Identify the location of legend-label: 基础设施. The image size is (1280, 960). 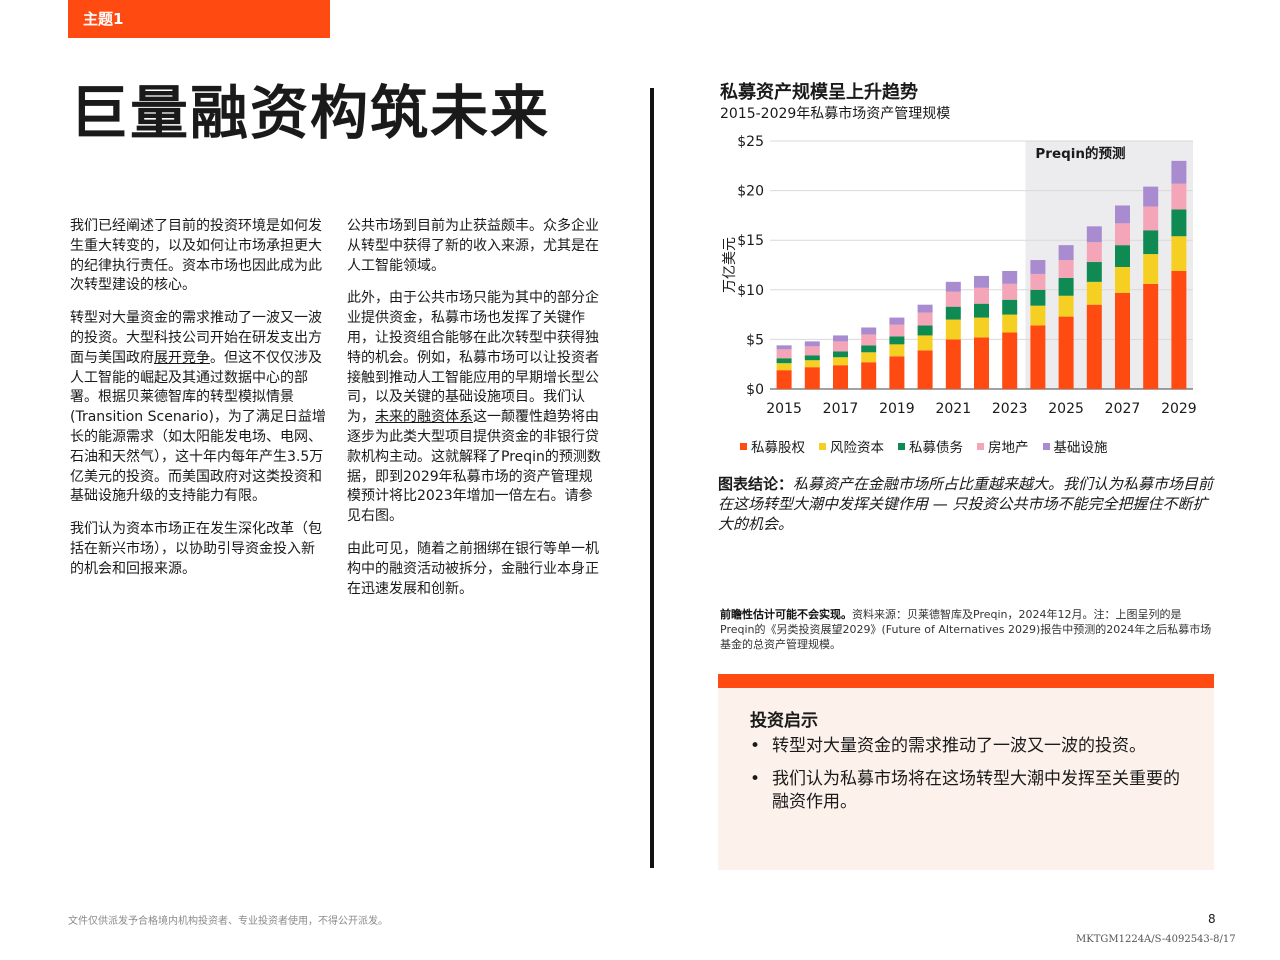
(1080, 448).